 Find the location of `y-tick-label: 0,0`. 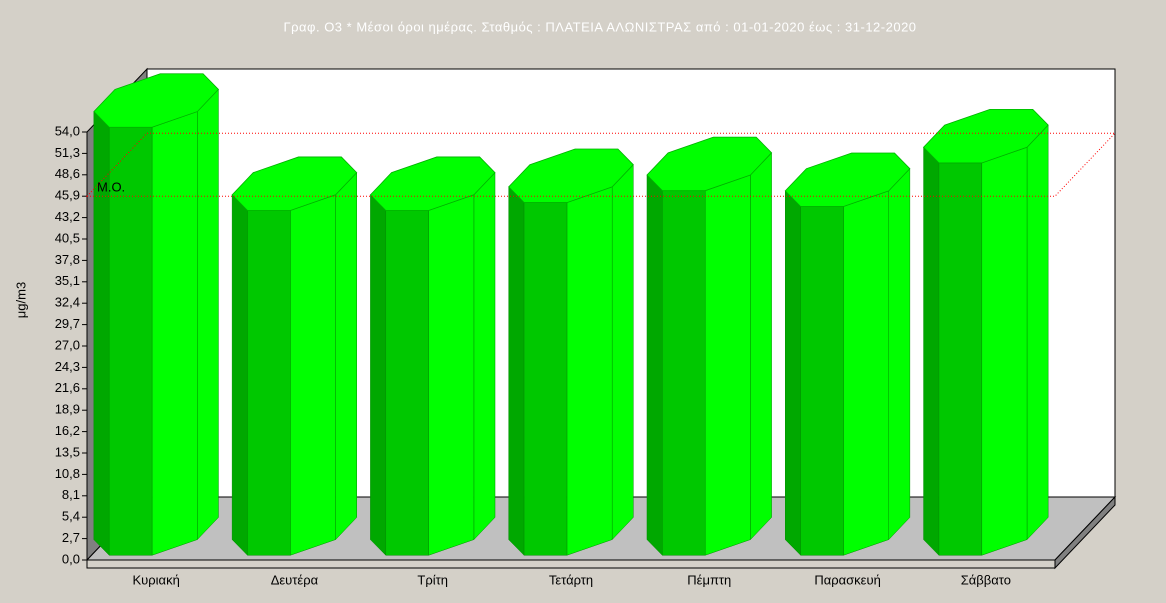

y-tick-label: 0,0 is located at coordinates (71, 558).